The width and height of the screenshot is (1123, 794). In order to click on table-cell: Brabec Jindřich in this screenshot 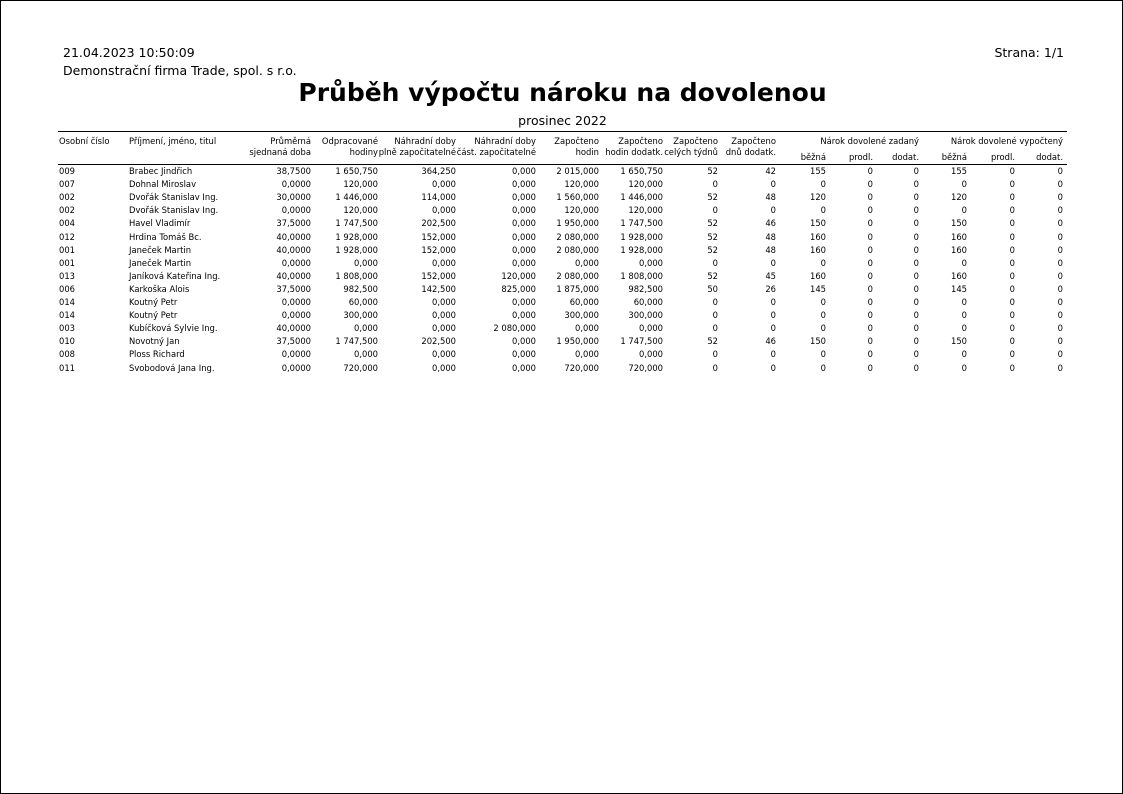, I will do `click(161, 171)`.